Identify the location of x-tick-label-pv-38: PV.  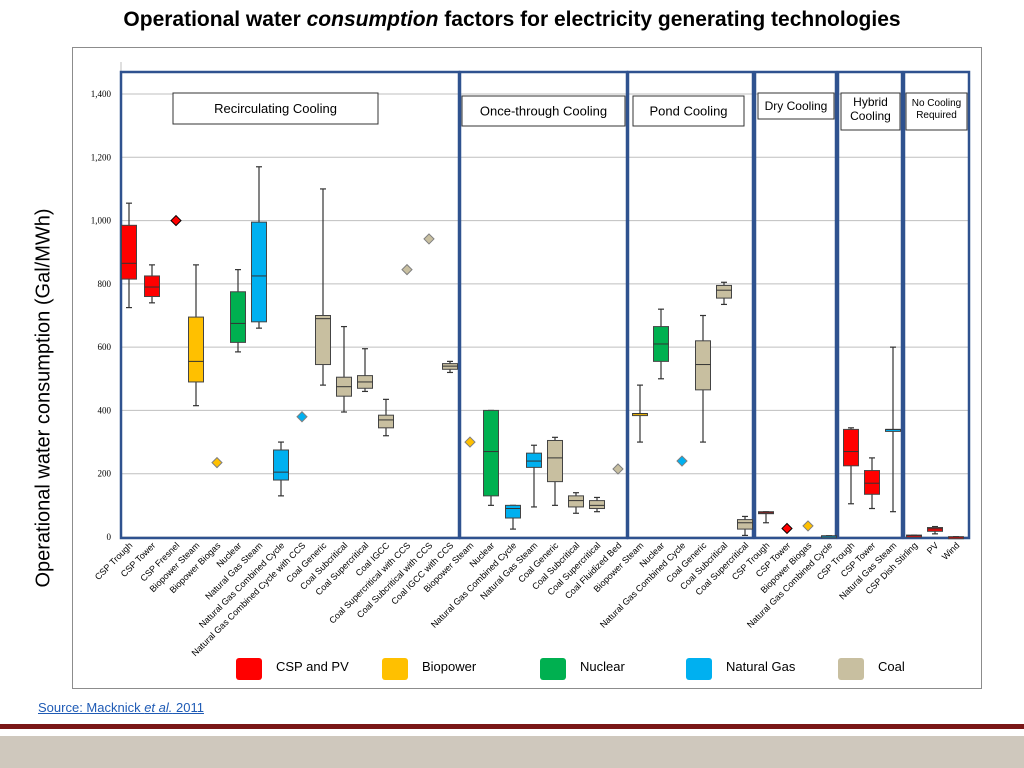
(933, 548).